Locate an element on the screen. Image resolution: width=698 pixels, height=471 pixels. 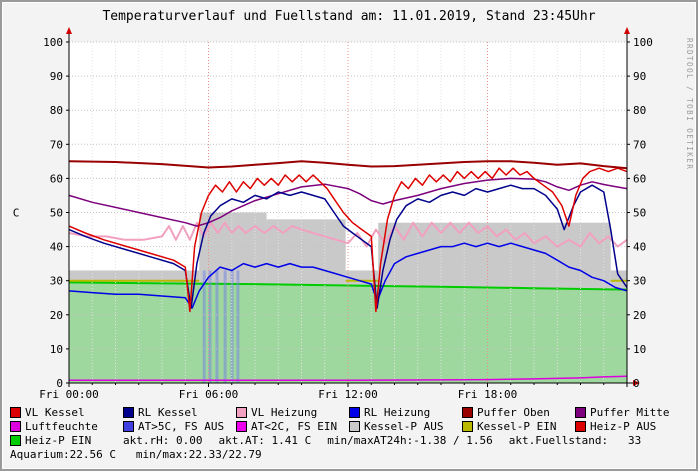
series-vl-heizung is located at coordinates (348, 234).